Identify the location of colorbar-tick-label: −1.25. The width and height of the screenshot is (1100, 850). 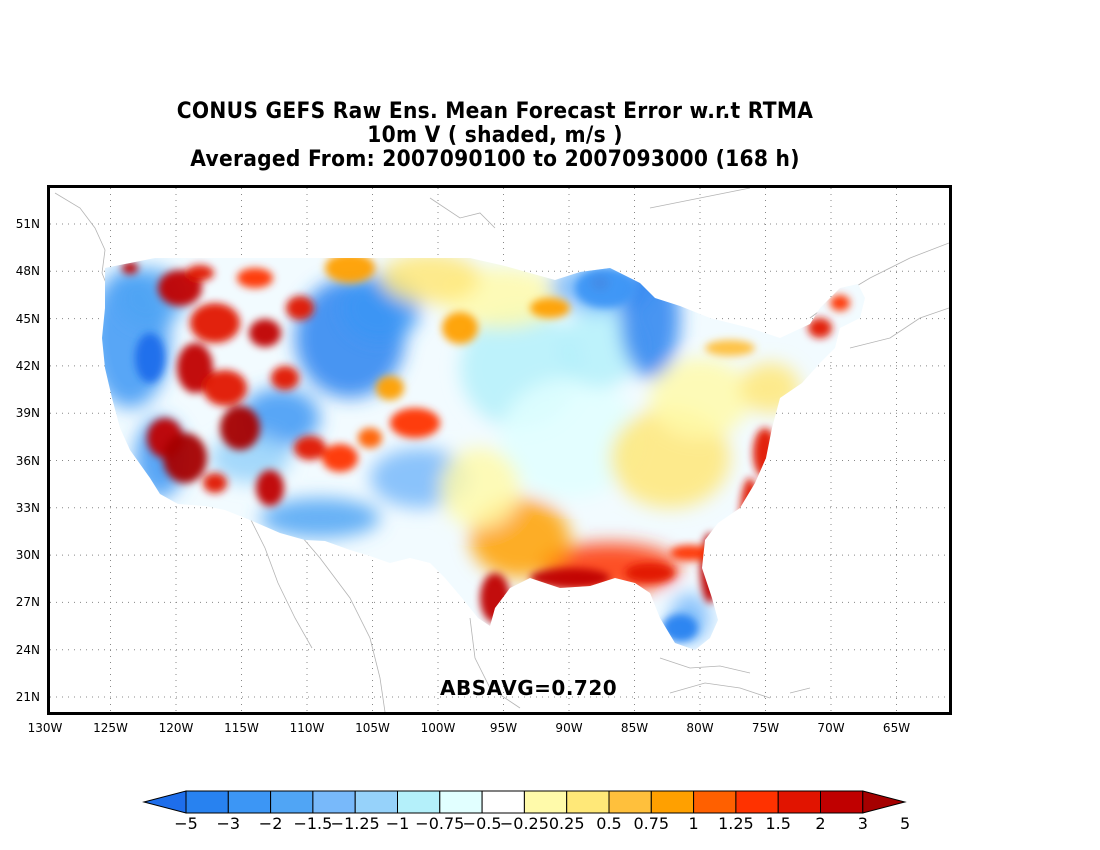
(355, 823).